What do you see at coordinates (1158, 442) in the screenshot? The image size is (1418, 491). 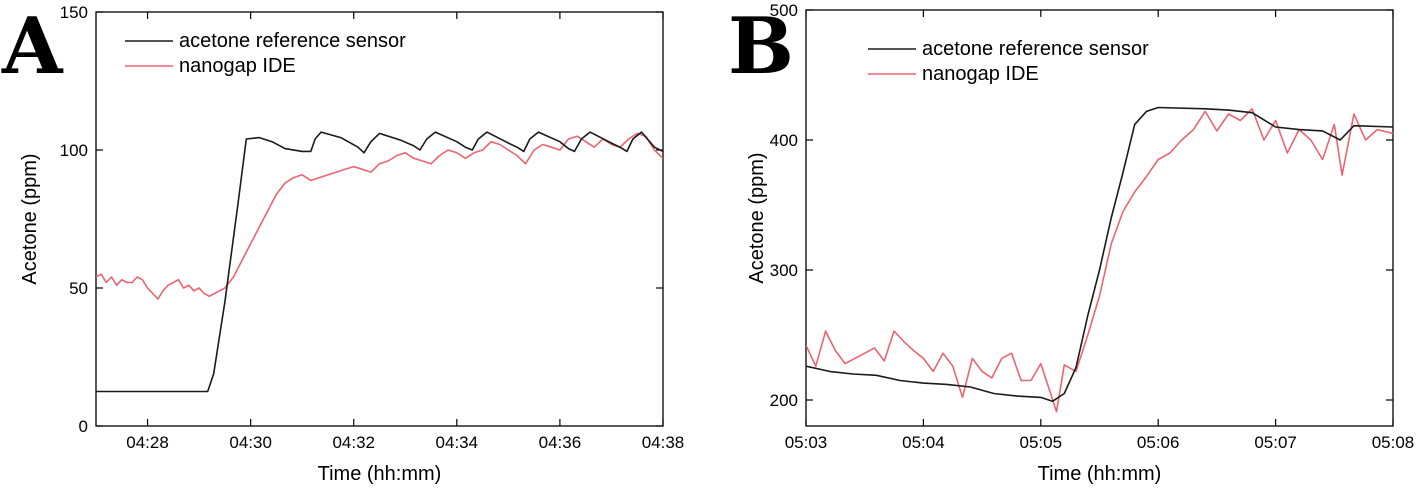 I see `x-tick-label: 05:06` at bounding box center [1158, 442].